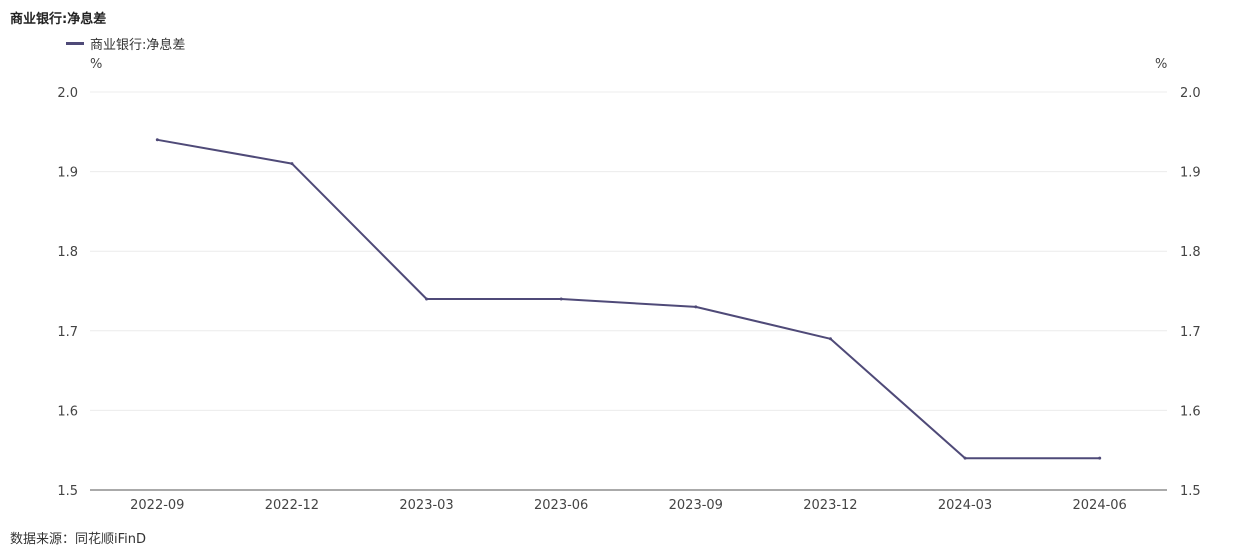  What do you see at coordinates (696, 505) in the screenshot?
I see `x-tick-label: 2023-09` at bounding box center [696, 505].